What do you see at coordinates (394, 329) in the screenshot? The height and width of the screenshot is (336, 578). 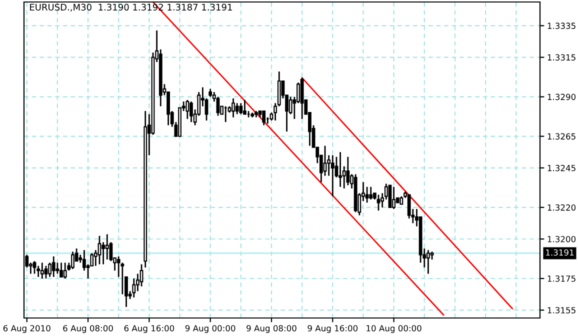 I see `x-tick-label: 10 Aug 00:00` at bounding box center [394, 329].